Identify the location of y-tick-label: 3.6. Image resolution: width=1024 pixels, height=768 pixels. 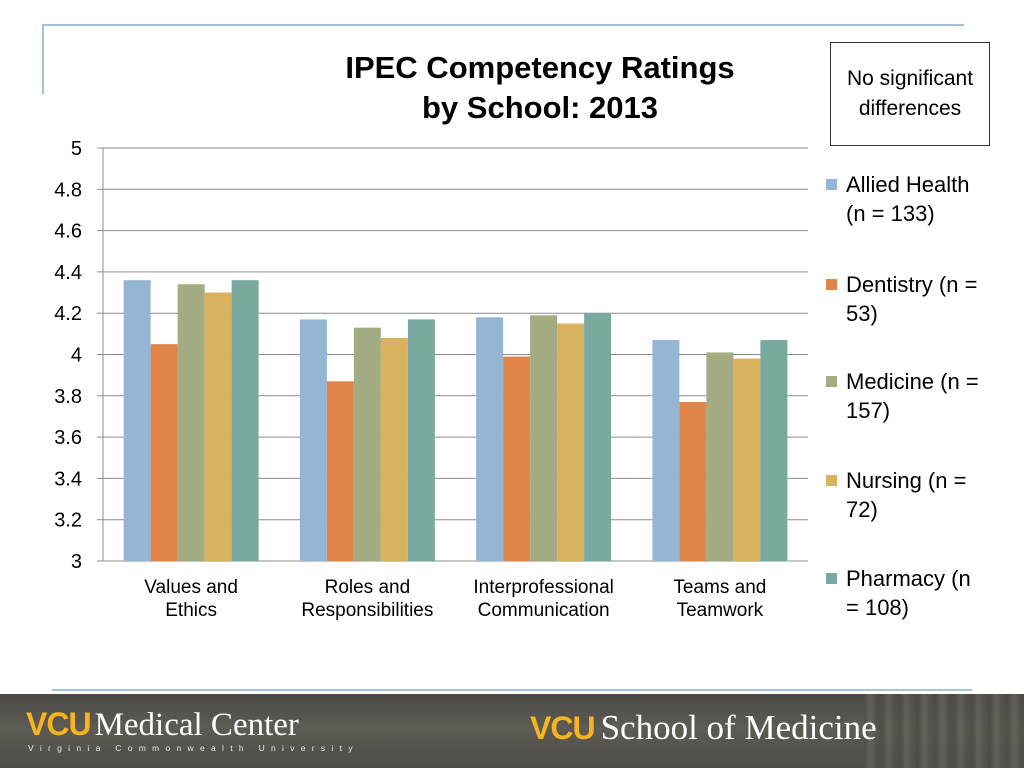
(68, 438).